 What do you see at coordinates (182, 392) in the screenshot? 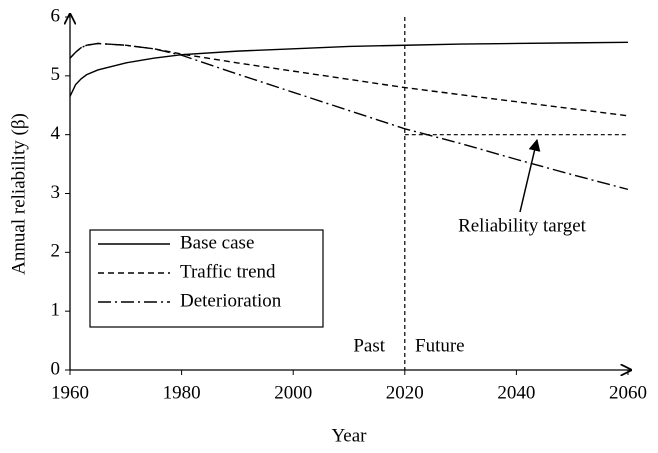
I see `x-tick-label: 1980` at bounding box center [182, 392].